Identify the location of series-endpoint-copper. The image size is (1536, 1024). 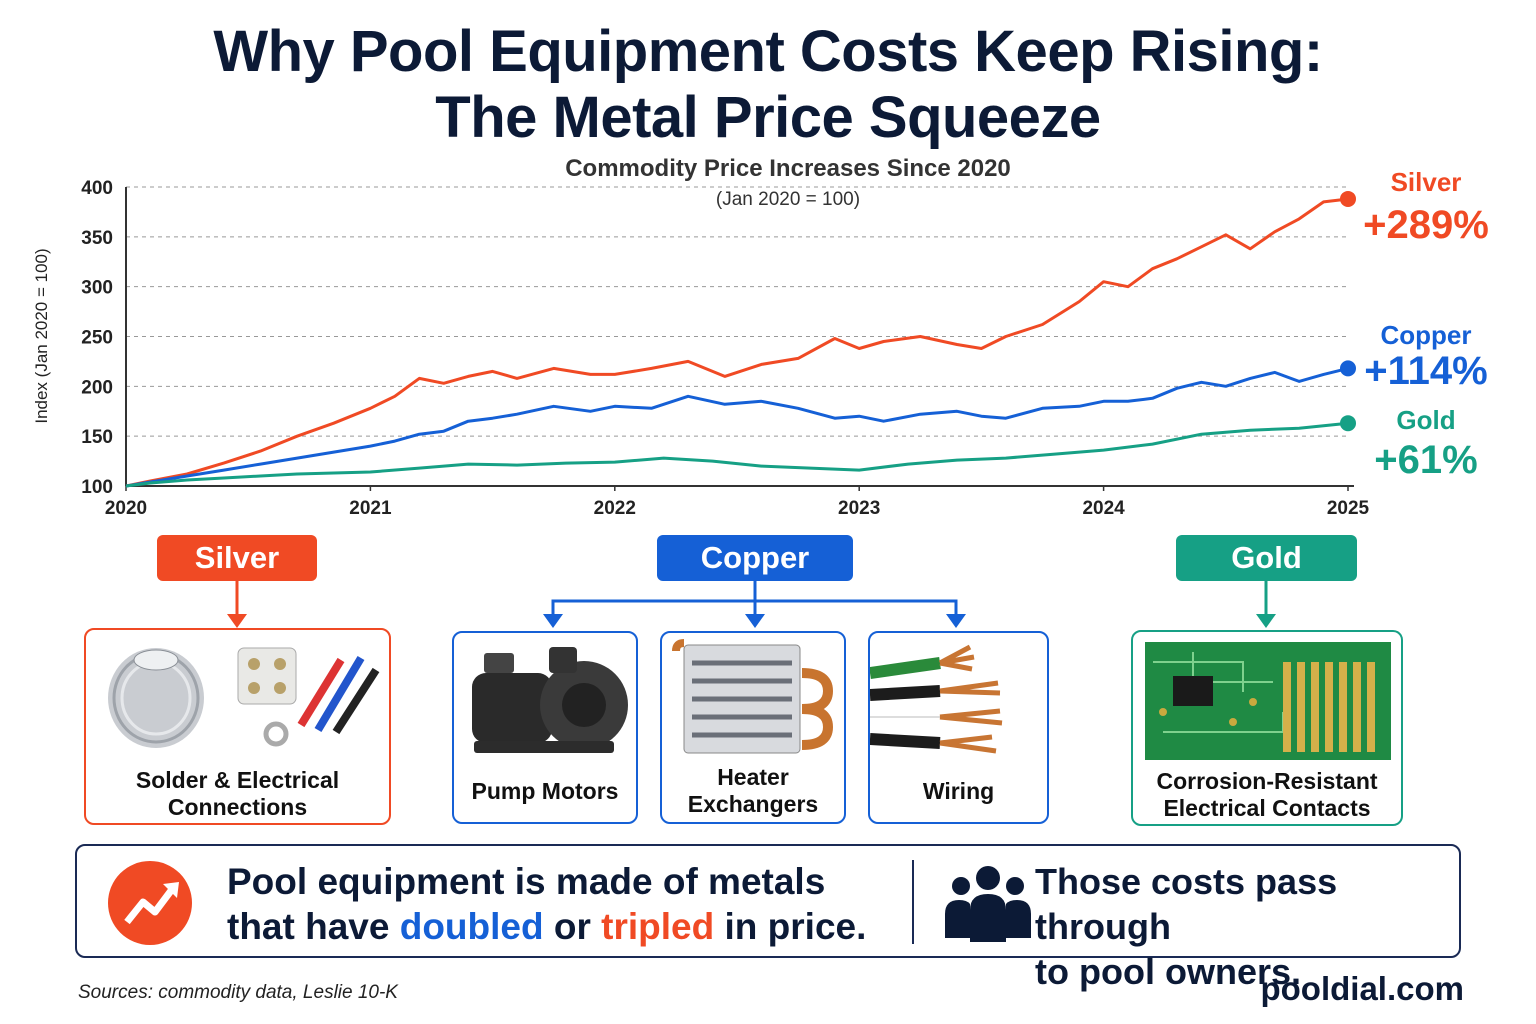
(1348, 368).